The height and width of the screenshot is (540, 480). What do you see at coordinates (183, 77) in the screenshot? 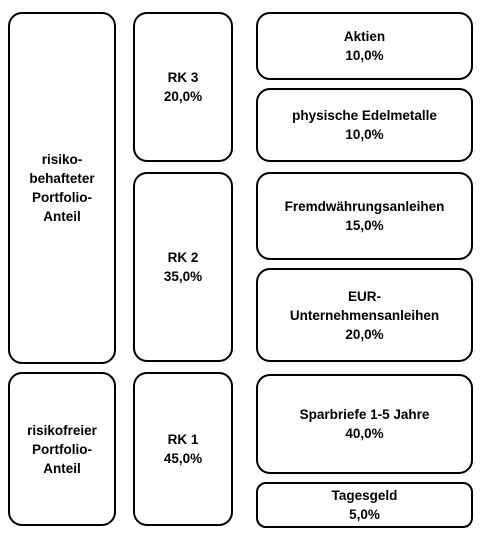
I see `risk-class-3-label: RK 3` at bounding box center [183, 77].